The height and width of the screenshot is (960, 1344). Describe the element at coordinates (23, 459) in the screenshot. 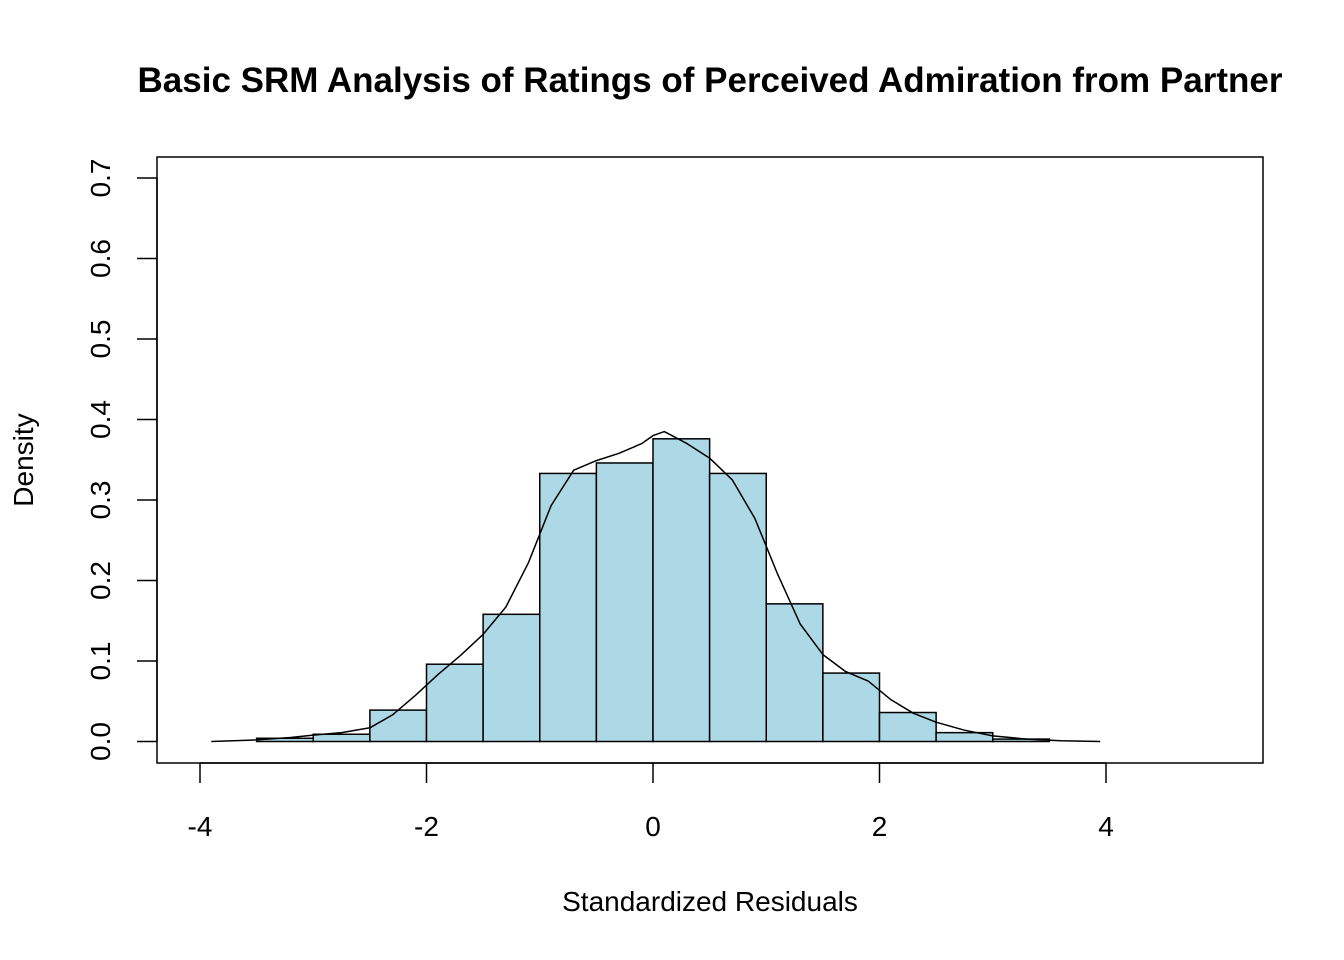

I see `y-axis-title: Density` at that location.